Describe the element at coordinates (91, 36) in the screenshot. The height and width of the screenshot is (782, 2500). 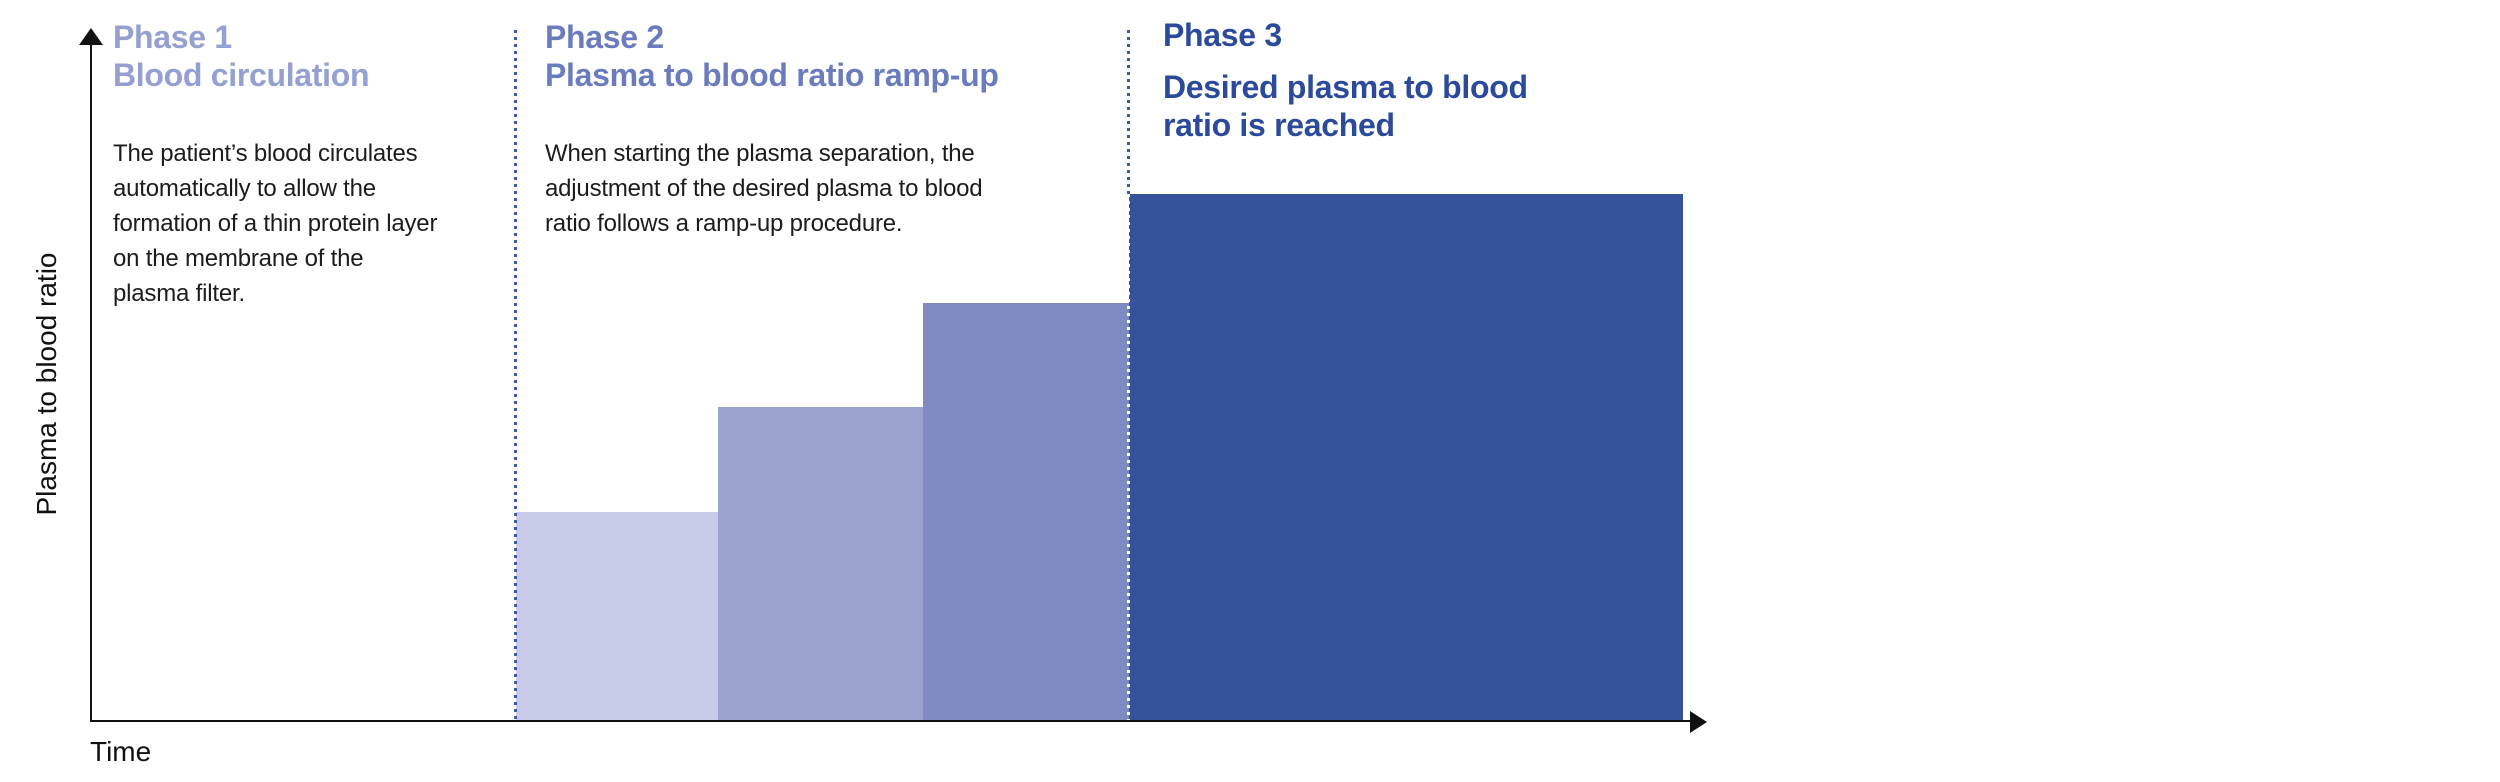
I see `y-axis-arrow-icon` at that location.